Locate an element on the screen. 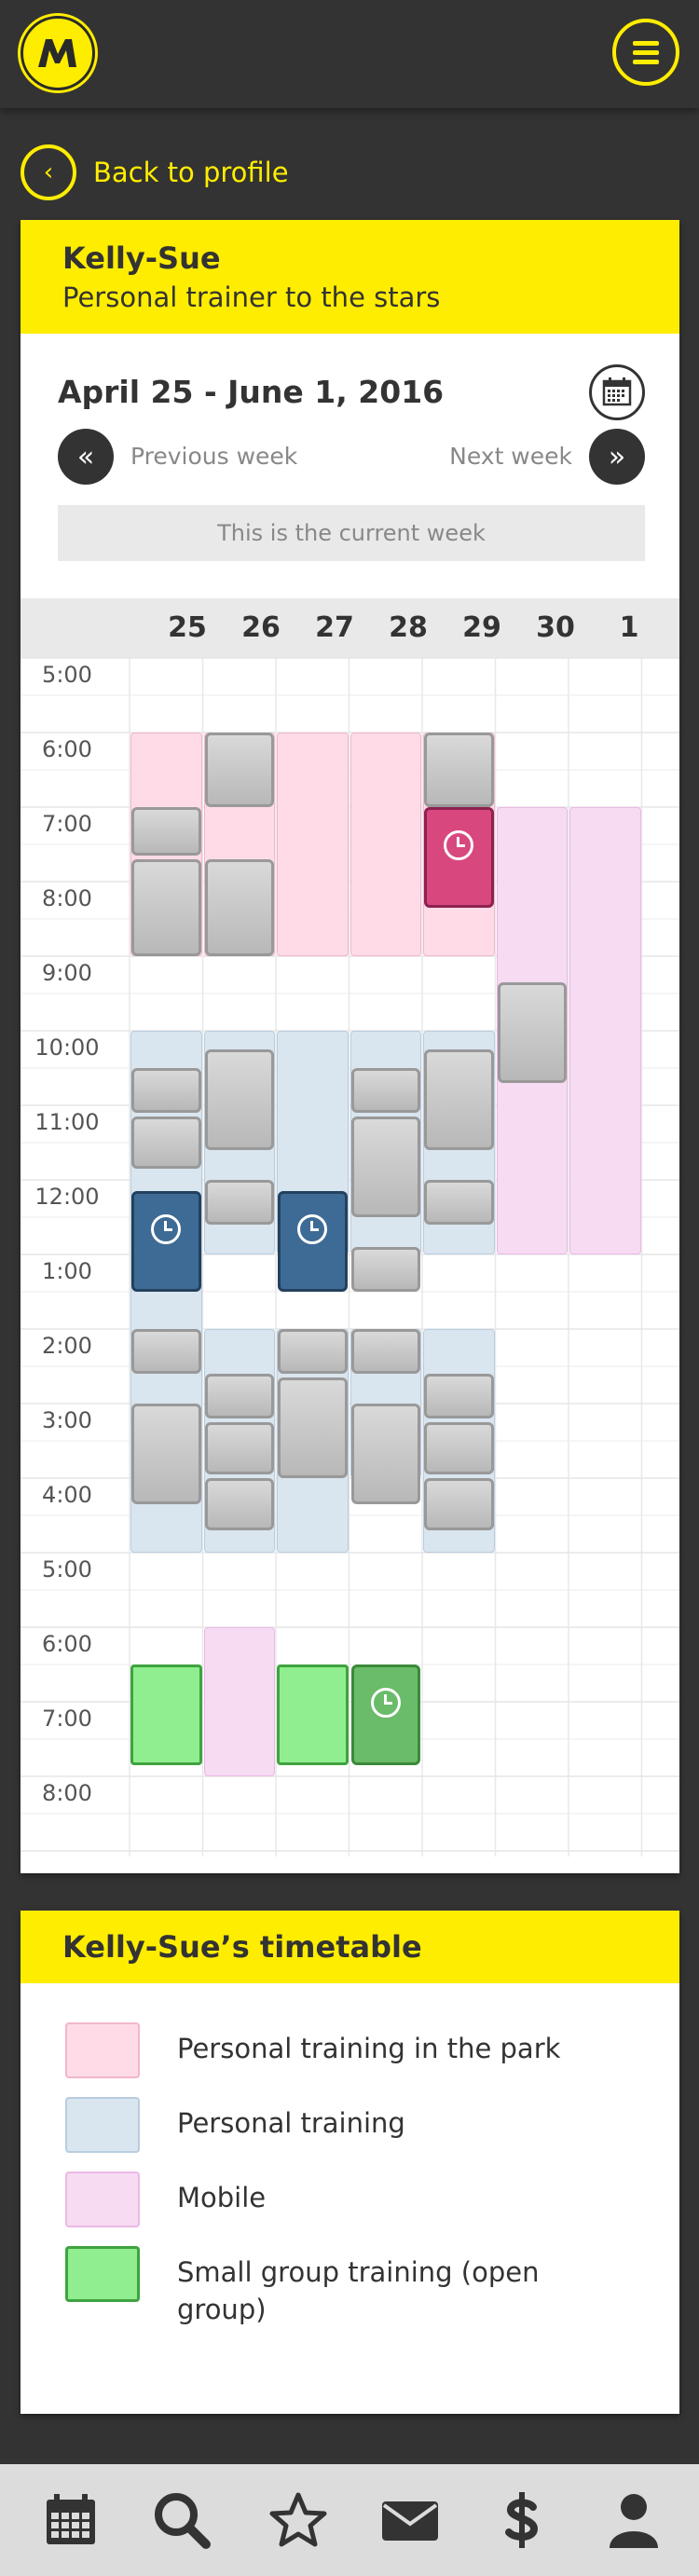 The height and width of the screenshot is (2576, 699). legend-label: Small group training (open group) is located at coordinates (358, 2290).